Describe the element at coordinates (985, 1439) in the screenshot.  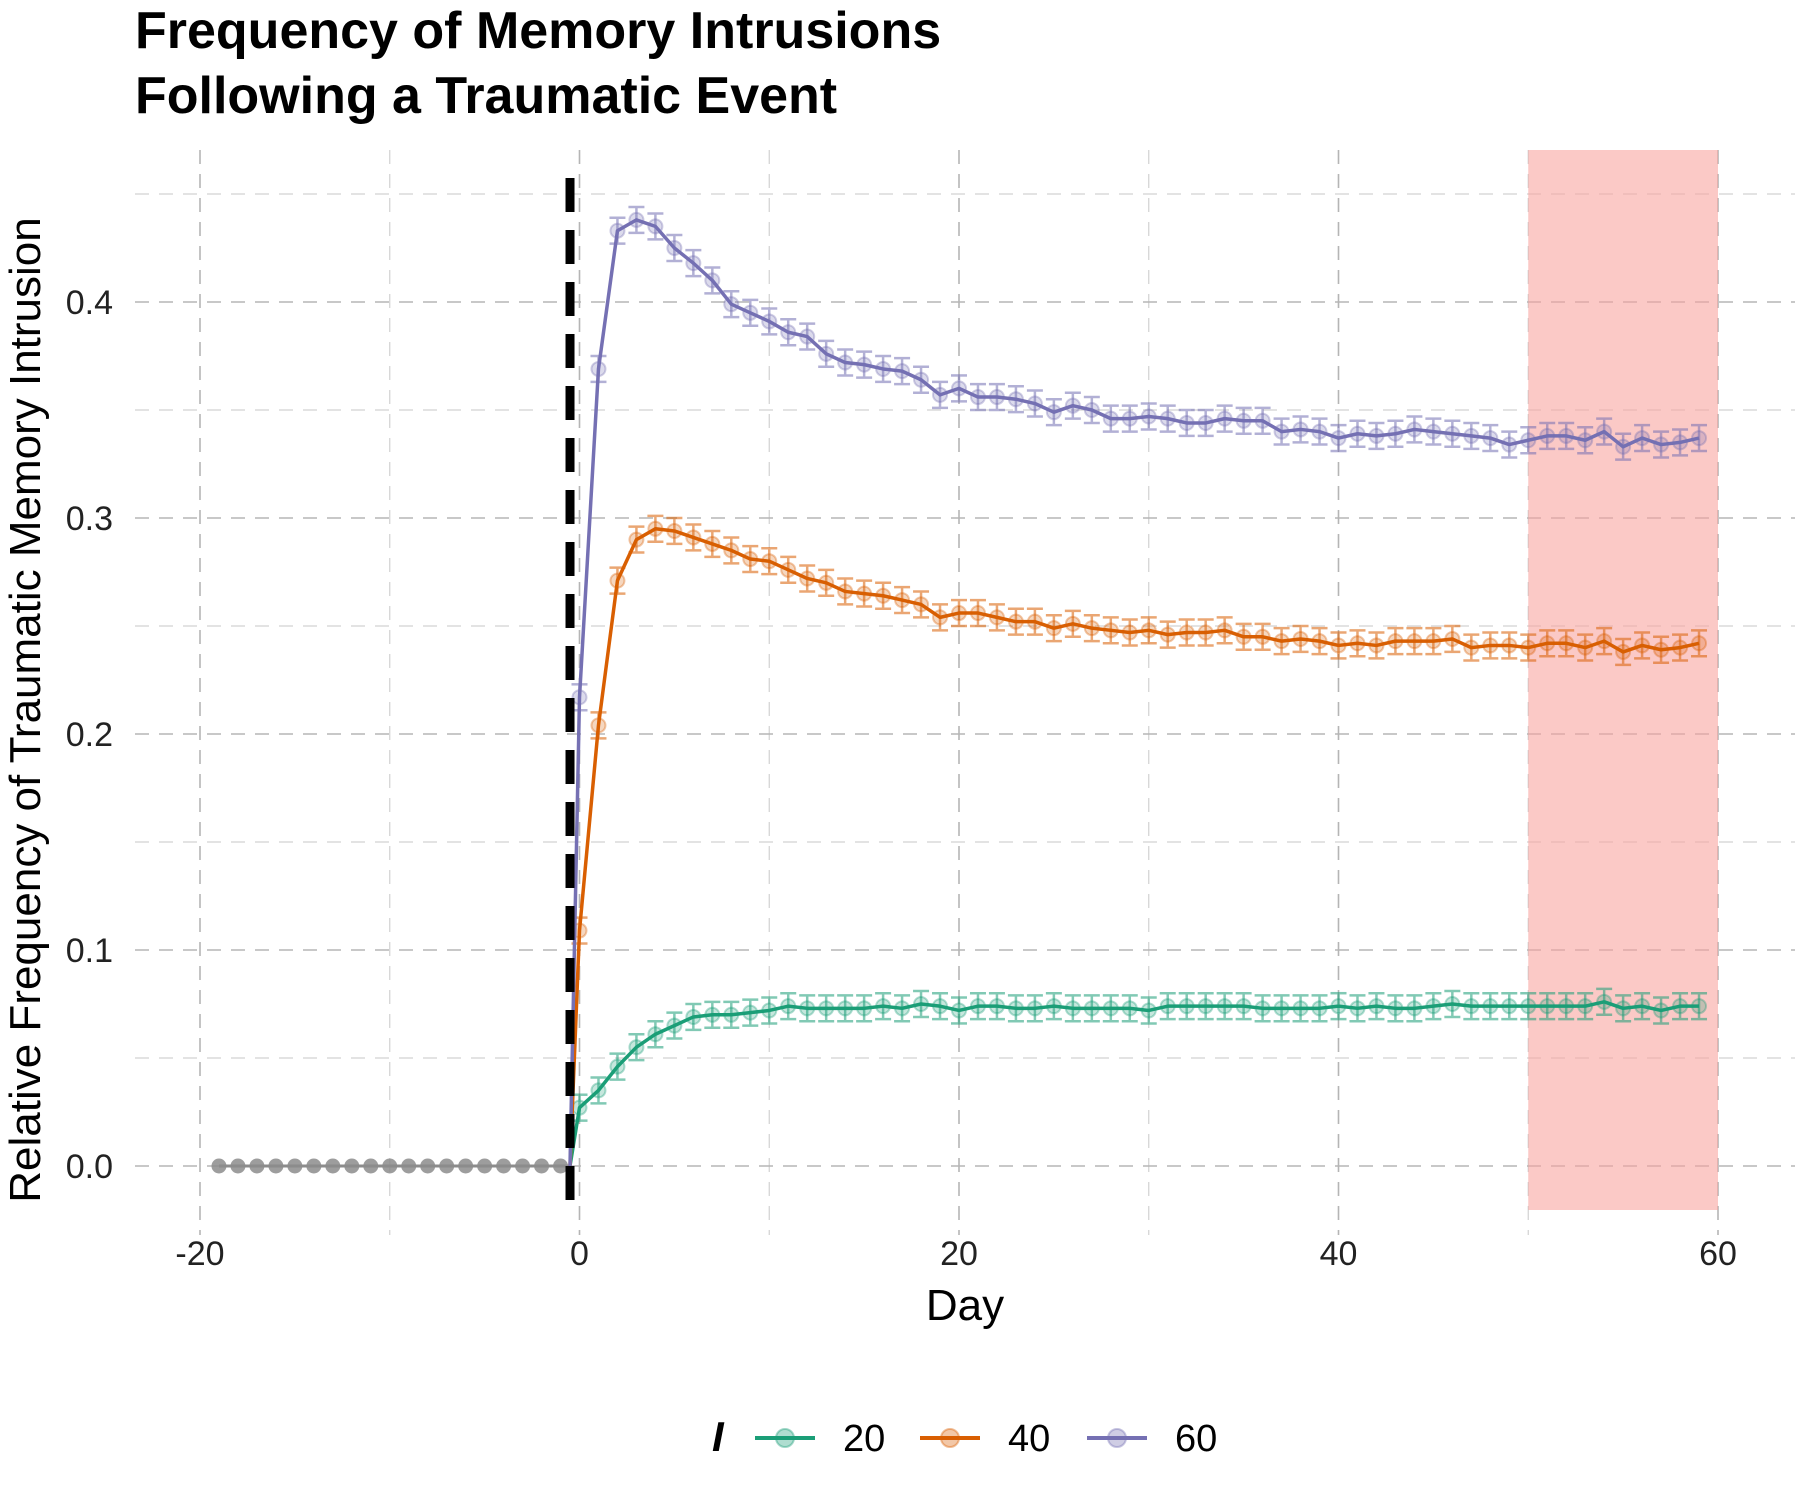
I see `legend-item-40: 40` at that location.